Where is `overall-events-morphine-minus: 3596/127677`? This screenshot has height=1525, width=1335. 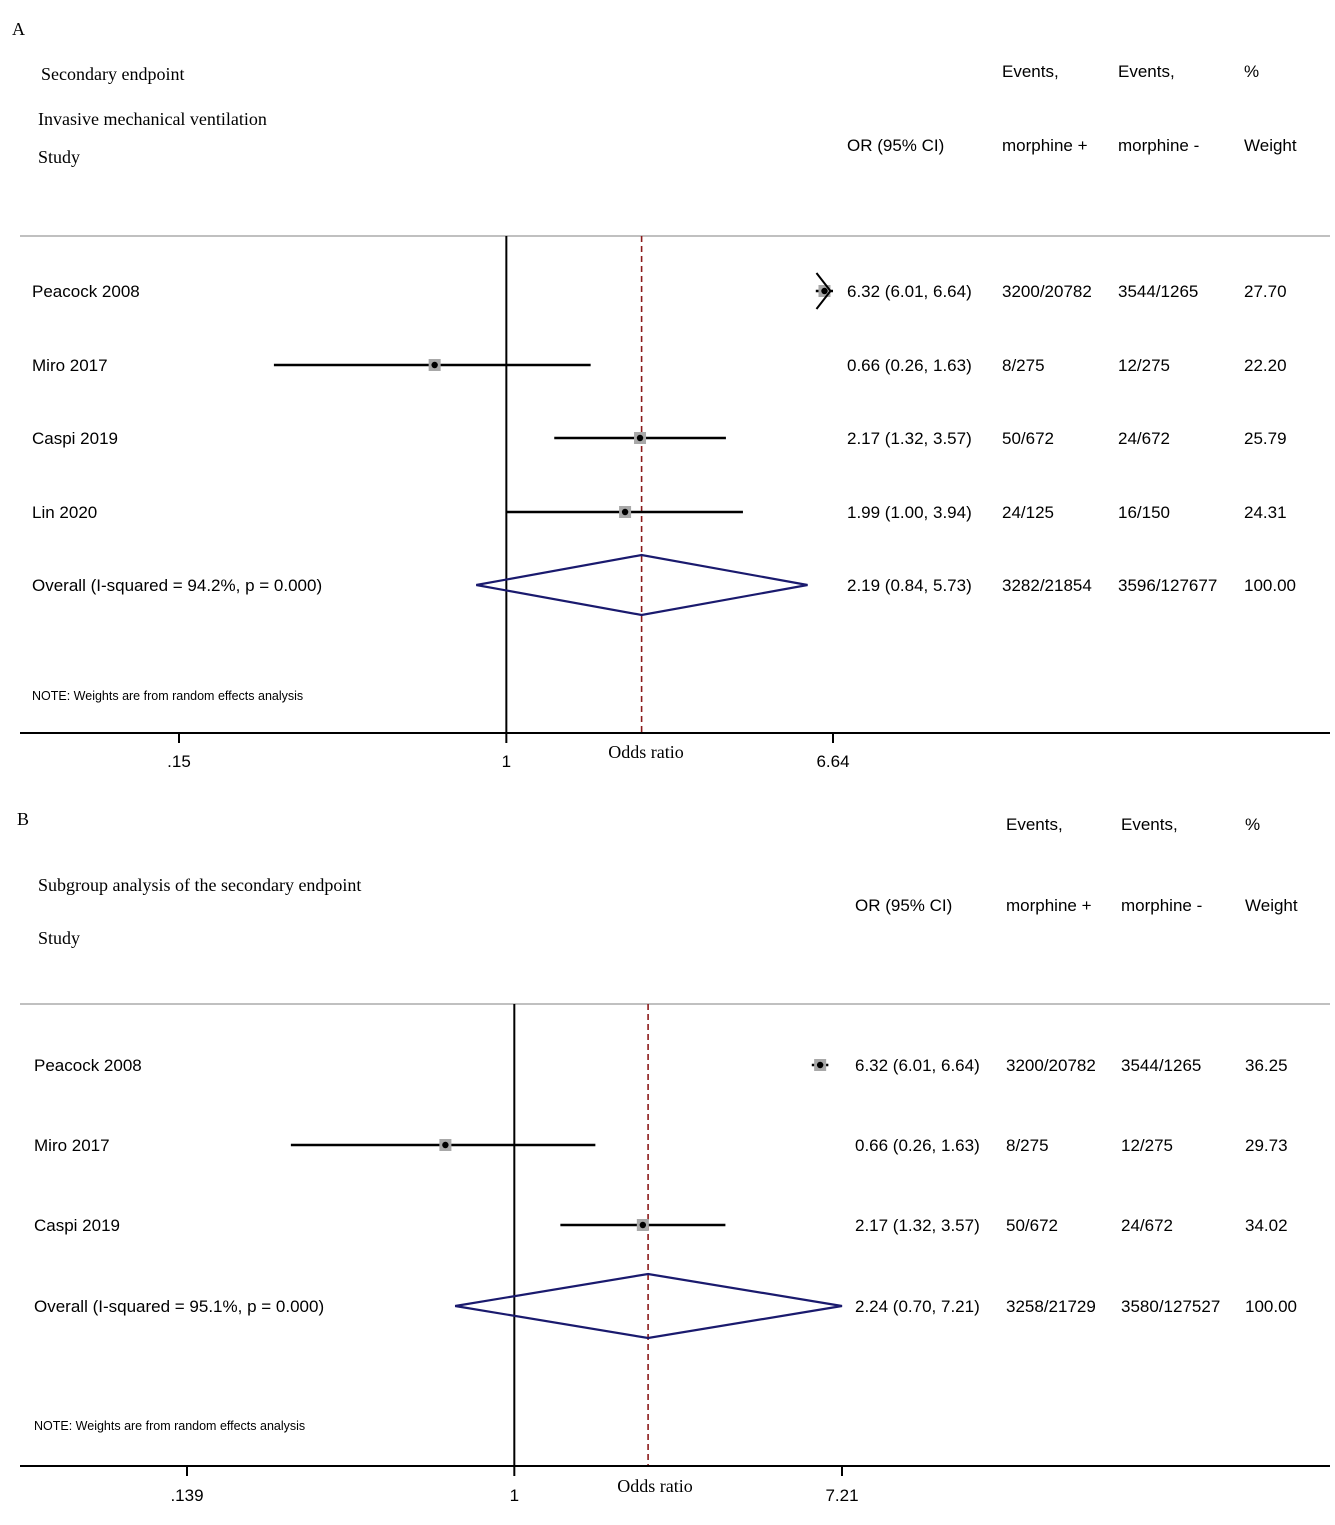 overall-events-morphine-minus: 3596/127677 is located at coordinates (1167, 585).